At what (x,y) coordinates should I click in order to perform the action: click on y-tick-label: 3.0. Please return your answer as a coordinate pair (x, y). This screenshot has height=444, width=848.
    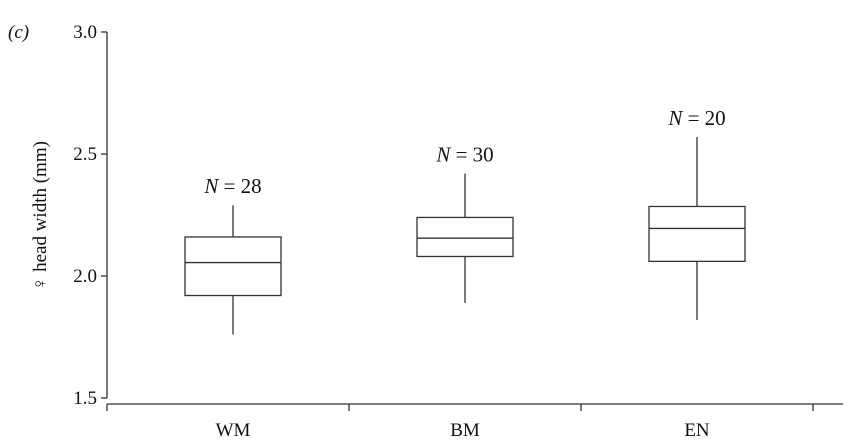
    Looking at the image, I should click on (85, 32).